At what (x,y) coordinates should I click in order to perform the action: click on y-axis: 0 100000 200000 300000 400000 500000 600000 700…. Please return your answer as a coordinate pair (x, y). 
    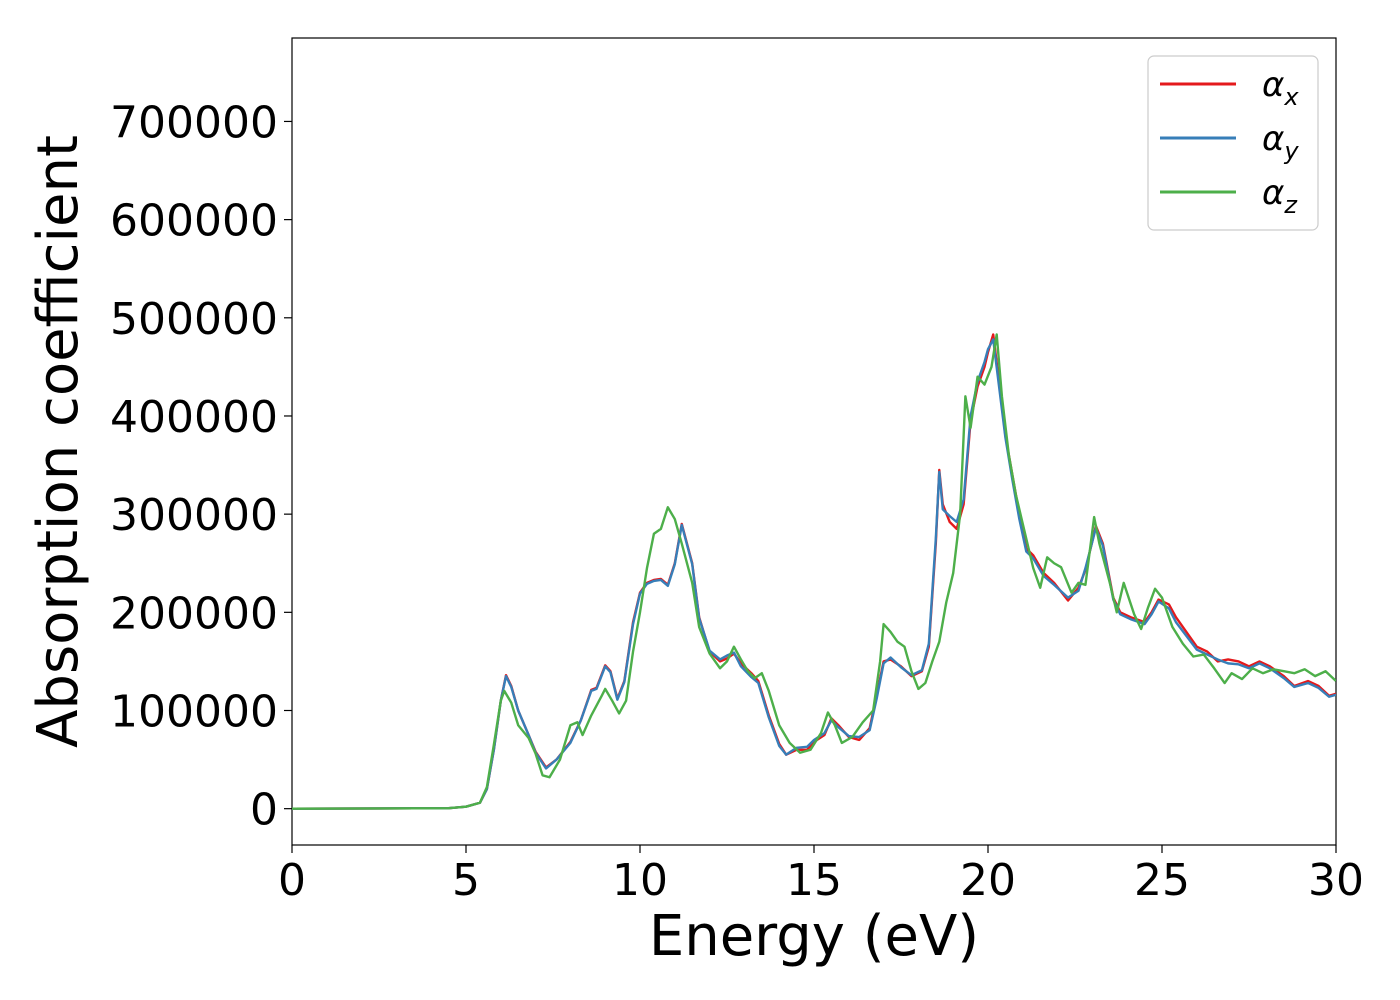
    Looking at the image, I should click on (201, 466).